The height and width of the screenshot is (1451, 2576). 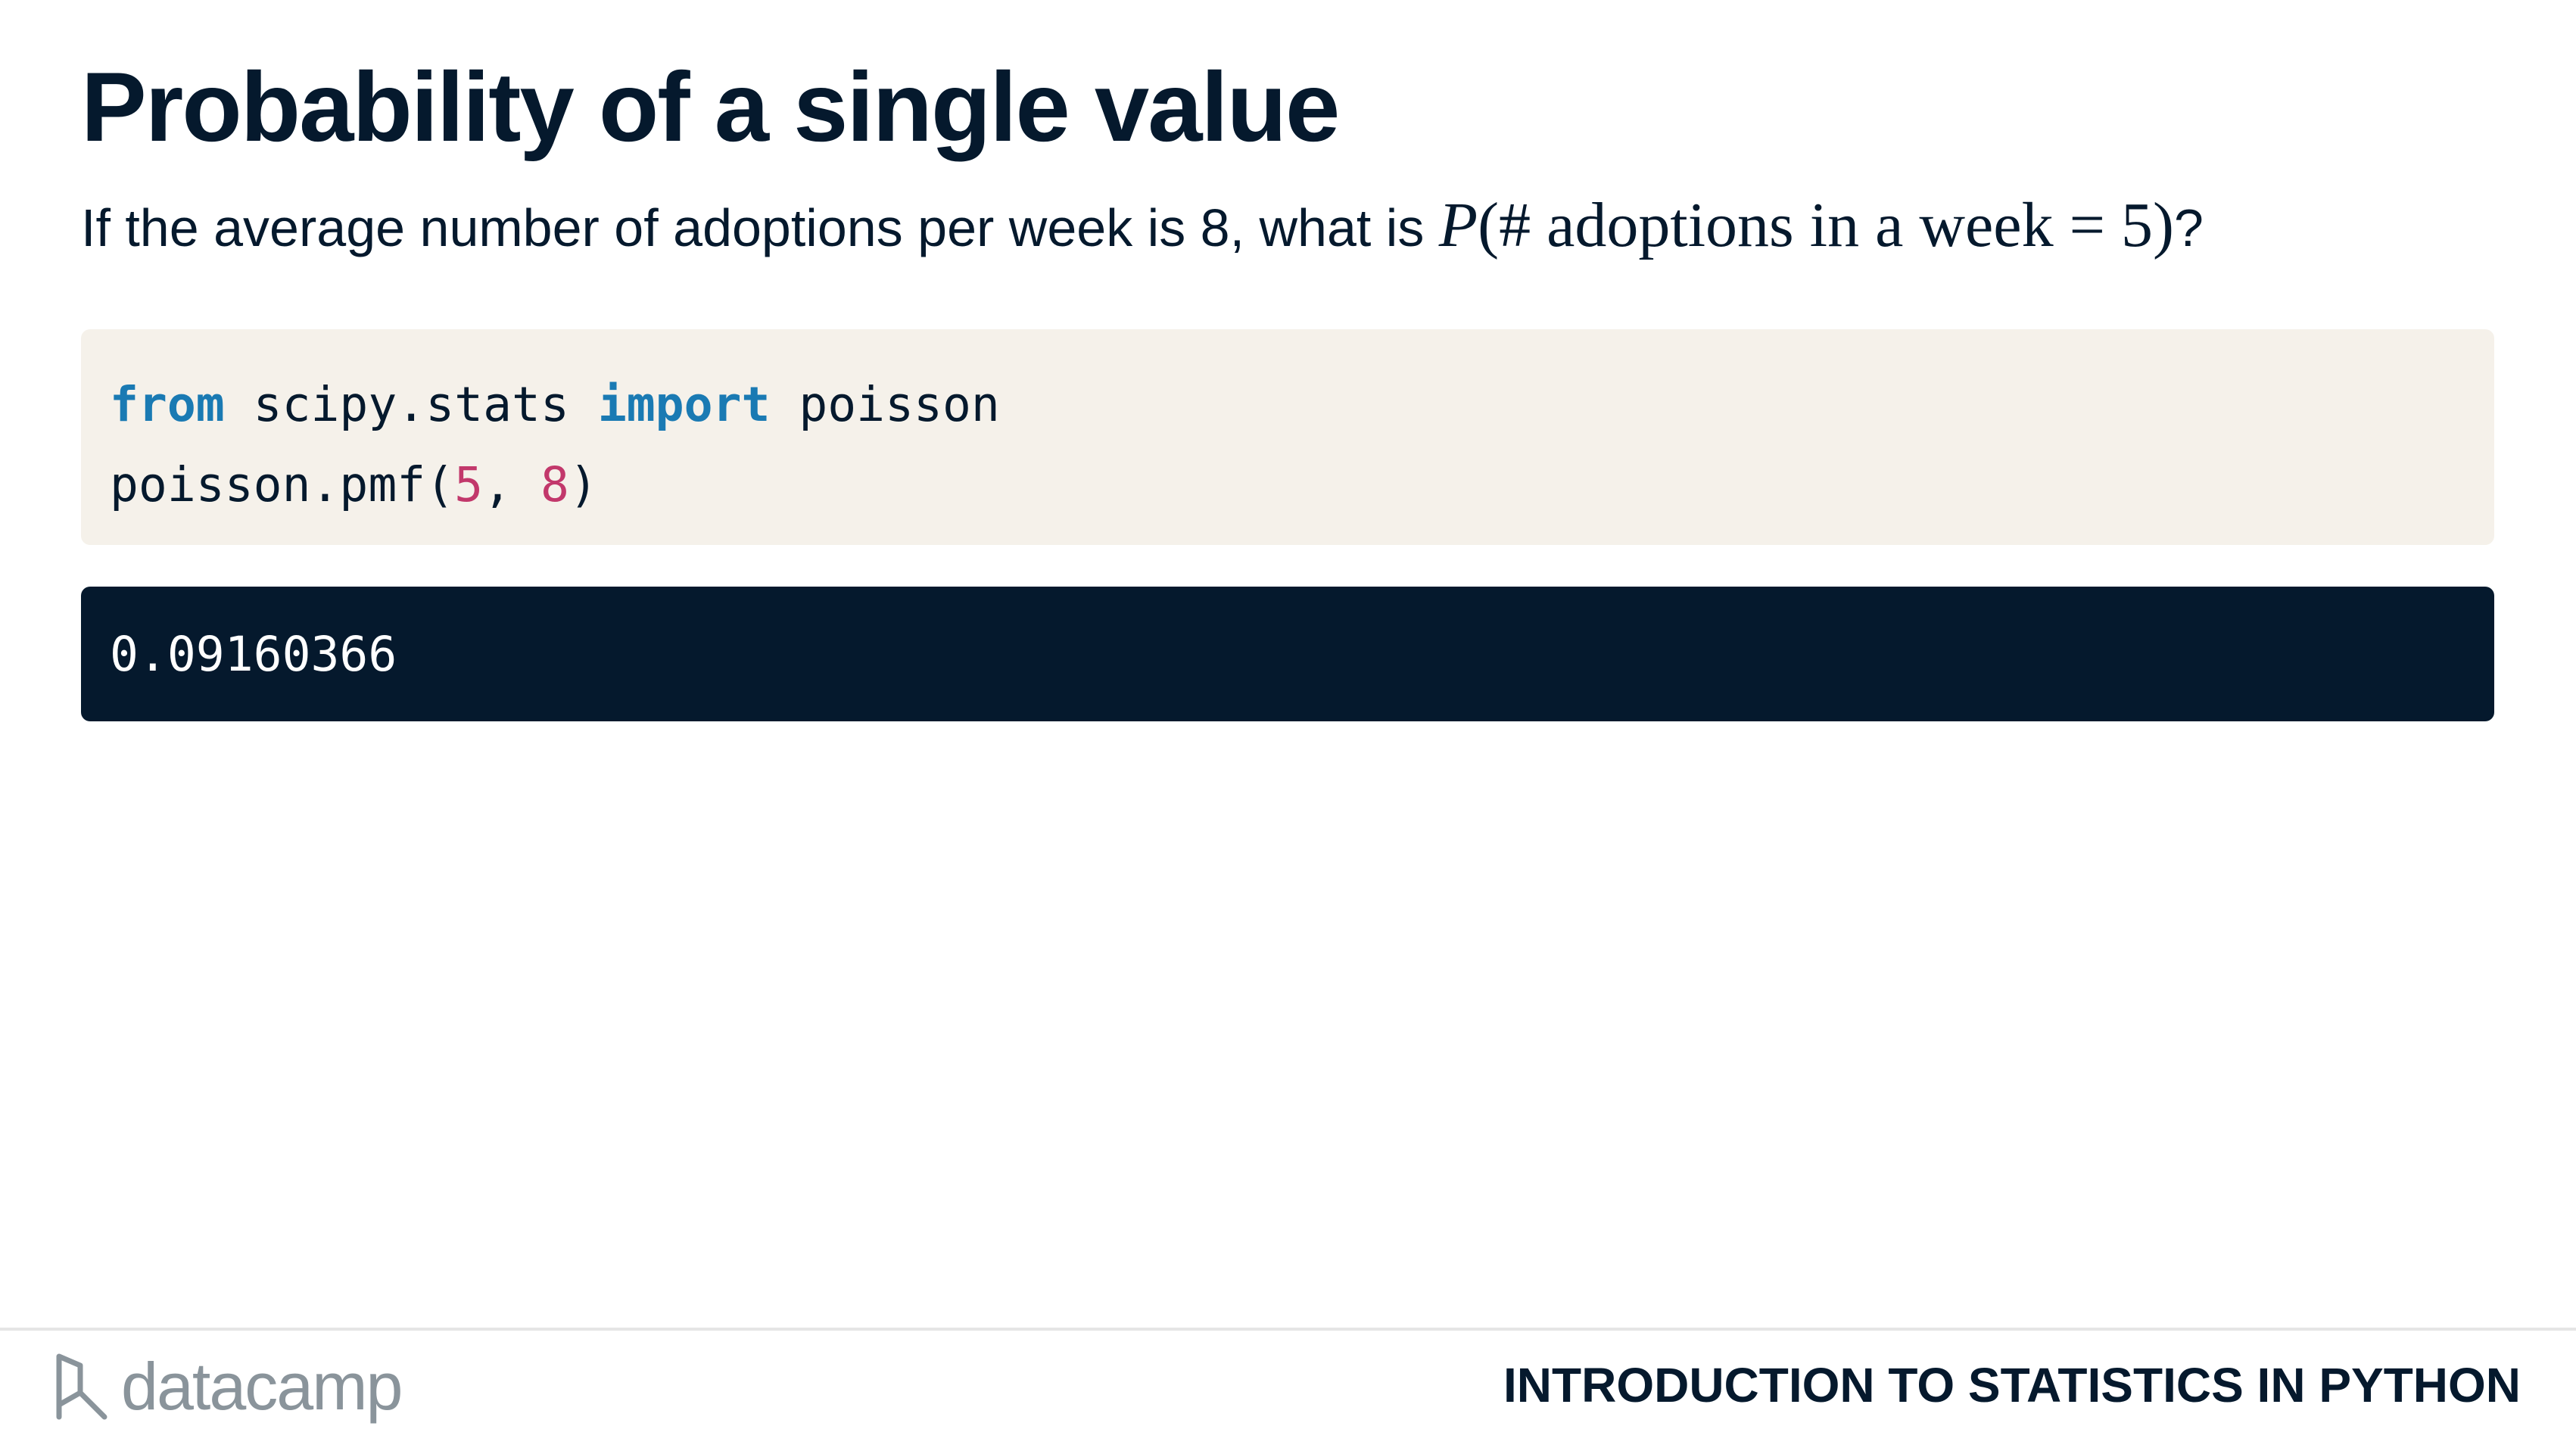 What do you see at coordinates (1302, 405) in the screenshot?
I see `code-line-import: from scipy.stats import poisson` at bounding box center [1302, 405].